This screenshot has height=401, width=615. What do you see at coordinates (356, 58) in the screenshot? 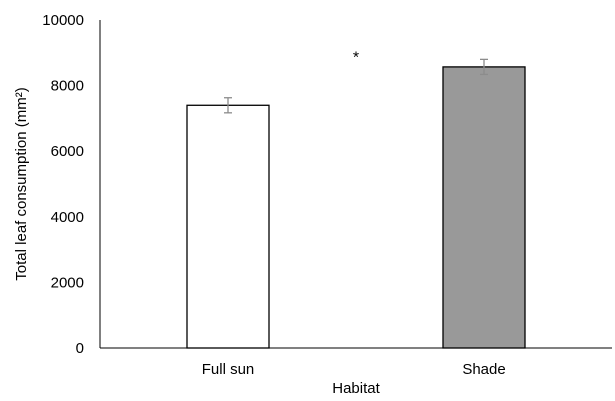
I see `significance-marker: *` at bounding box center [356, 58].